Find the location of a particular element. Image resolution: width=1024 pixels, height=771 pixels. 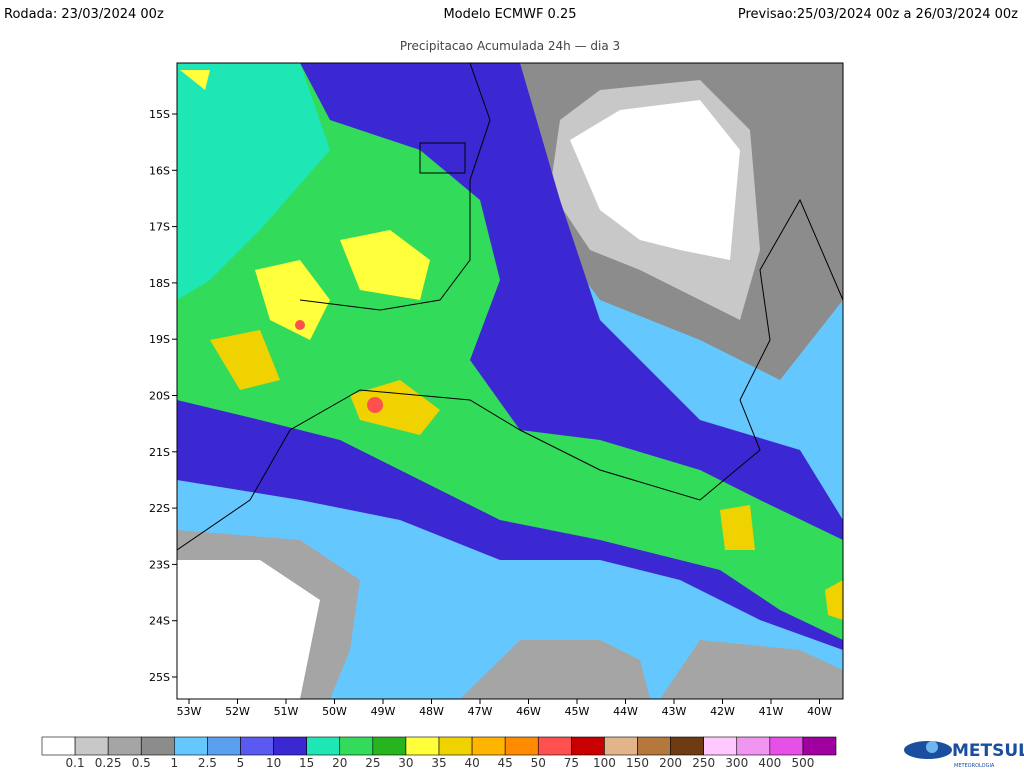

lat-label: 24S is located at coordinates (159, 621).